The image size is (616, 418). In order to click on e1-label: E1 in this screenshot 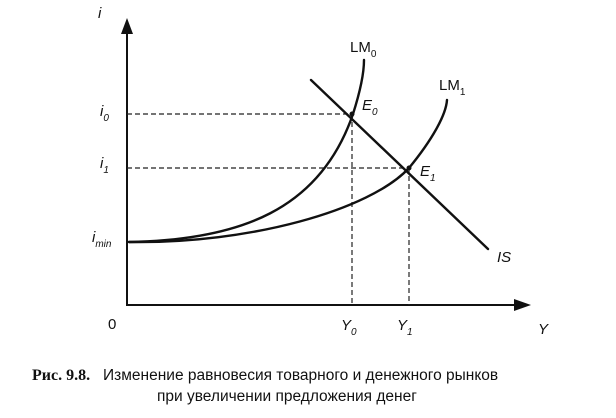, I will do `click(428, 173)`.